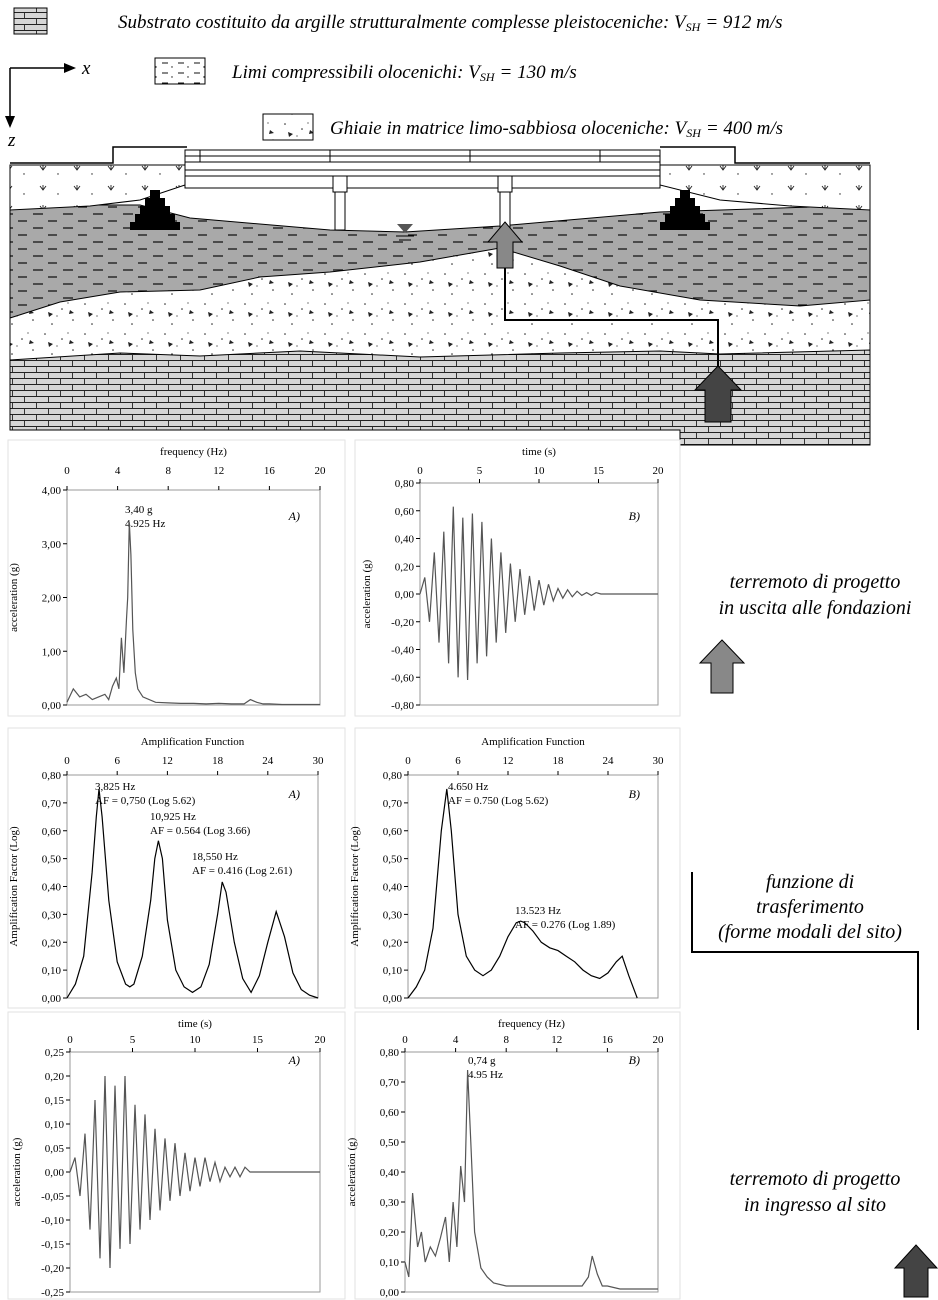 The height and width of the screenshot is (1300, 938). I want to click on annotation: 4.650 Hz, so click(468, 787).